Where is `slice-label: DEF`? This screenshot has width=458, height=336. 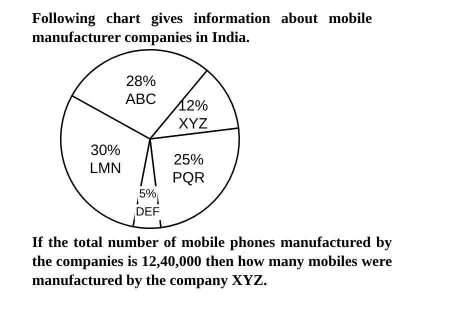 slice-label: DEF is located at coordinates (148, 211).